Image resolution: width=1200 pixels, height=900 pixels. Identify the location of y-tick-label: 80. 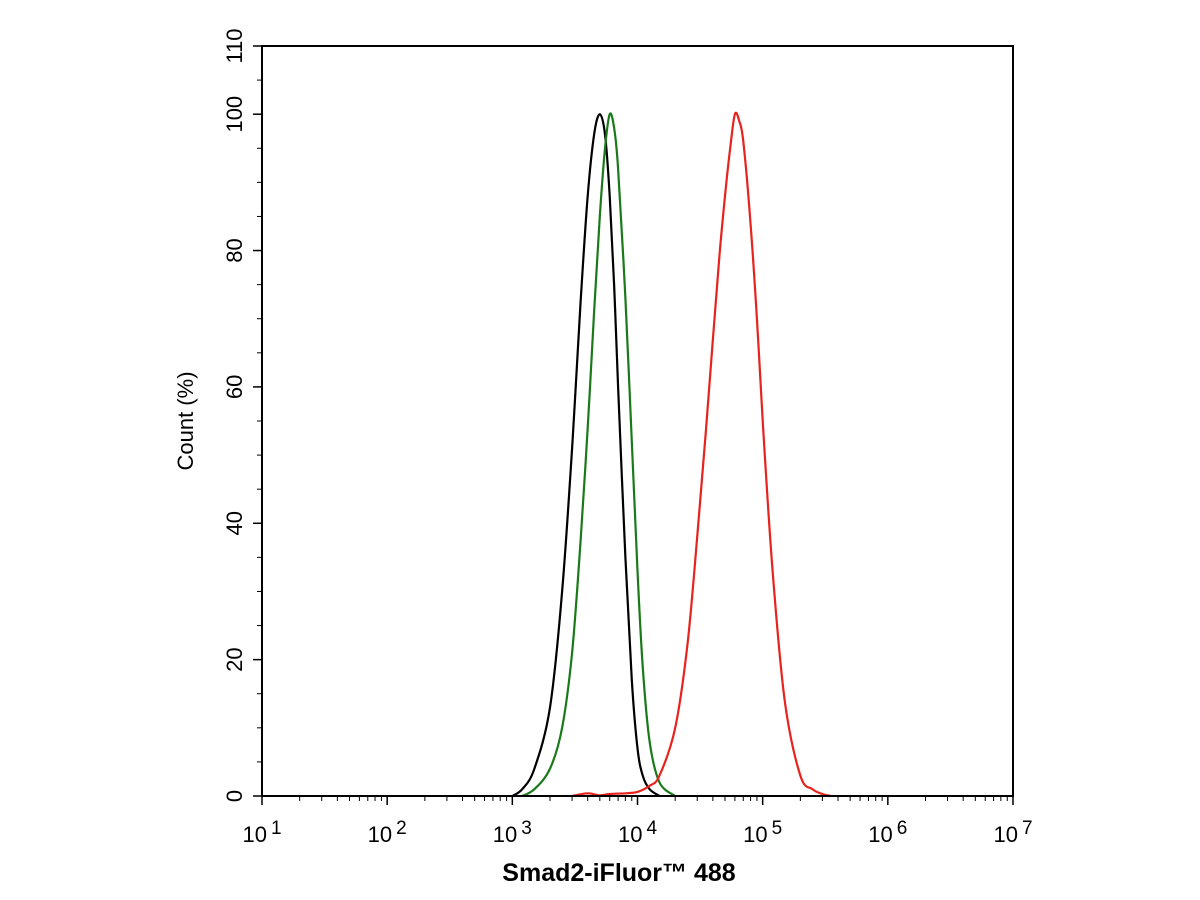
(234, 250).